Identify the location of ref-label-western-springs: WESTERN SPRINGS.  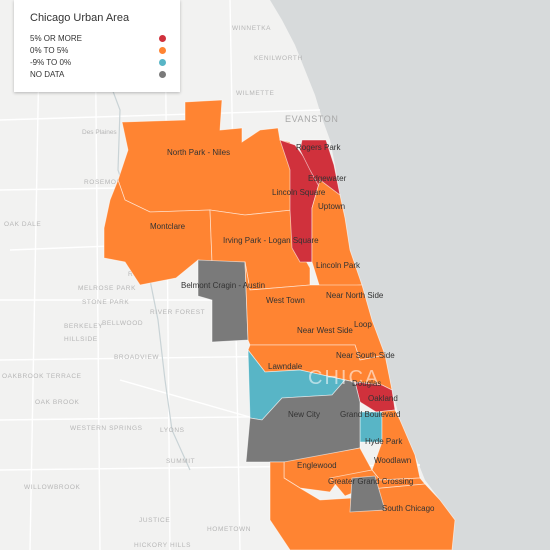
(106, 428).